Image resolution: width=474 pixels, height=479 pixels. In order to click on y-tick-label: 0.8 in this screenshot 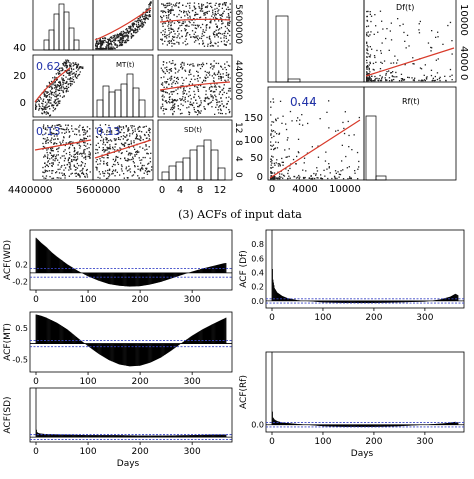, I will do `click(257, 244)`.